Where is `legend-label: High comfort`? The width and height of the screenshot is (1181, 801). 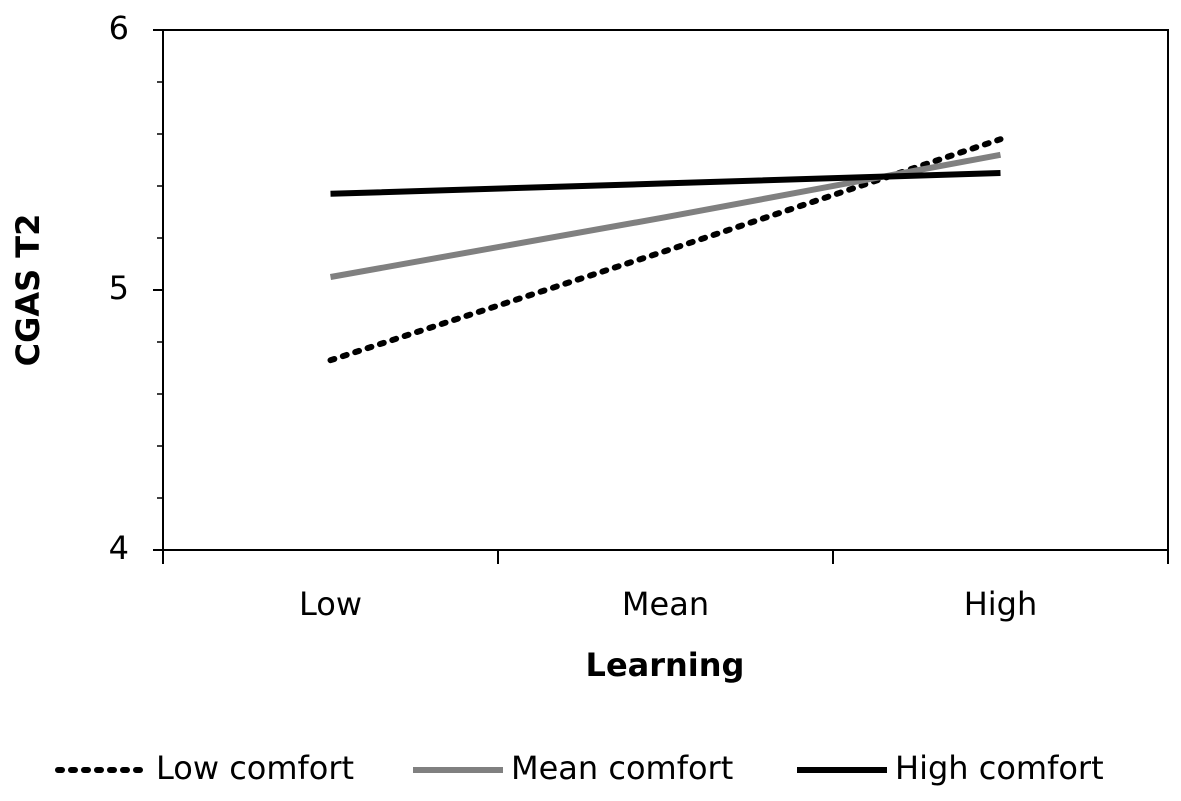 legend-label: High comfort is located at coordinates (999, 768).